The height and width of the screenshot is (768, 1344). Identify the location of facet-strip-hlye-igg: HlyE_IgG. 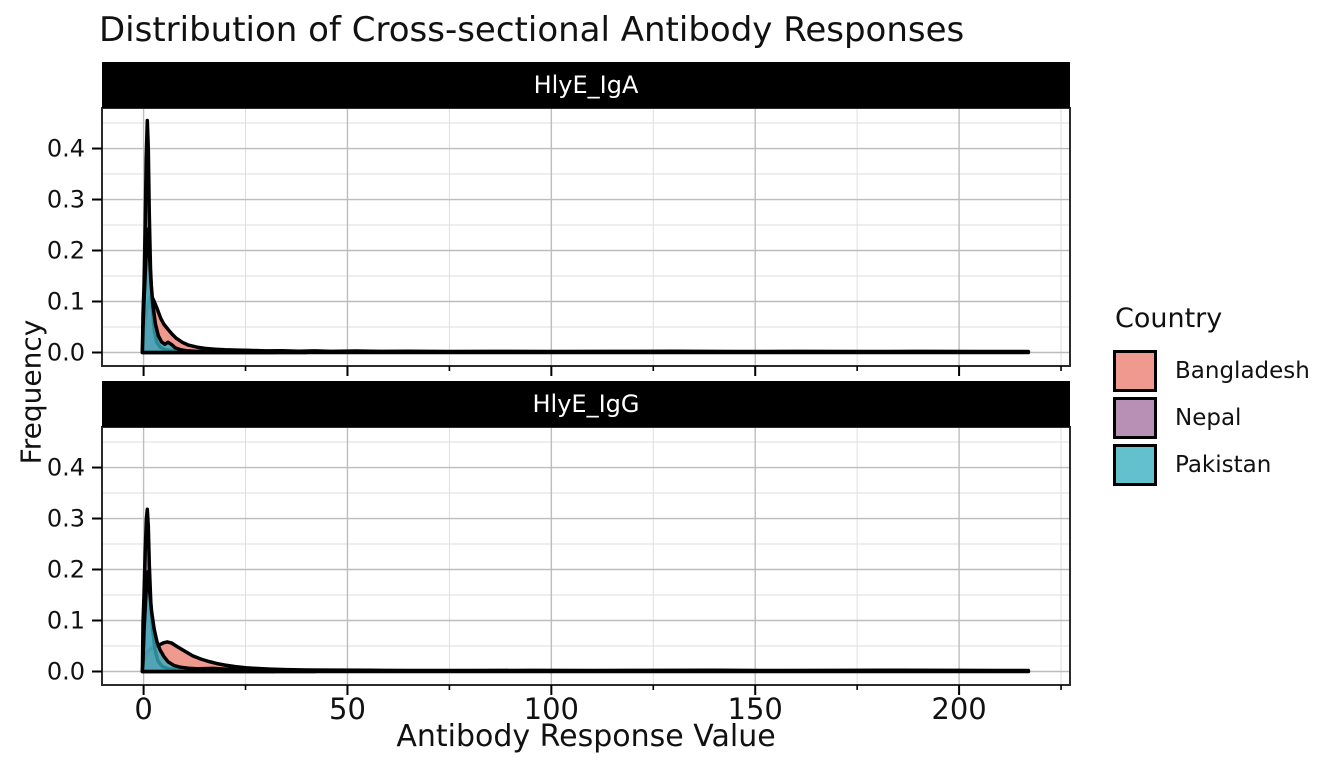
(586, 404).